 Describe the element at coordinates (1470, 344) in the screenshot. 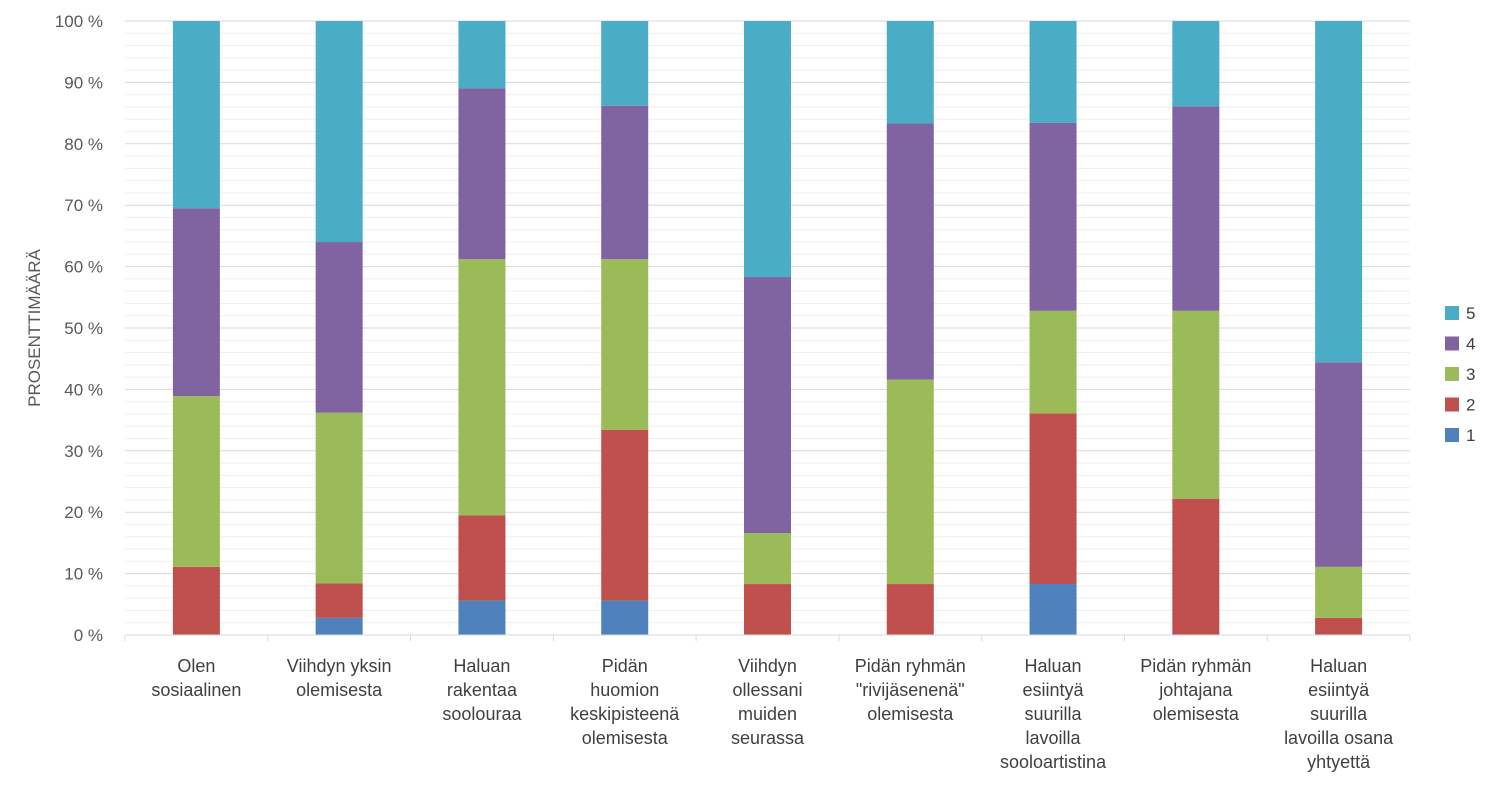

I see `legend-label-4: 4` at that location.